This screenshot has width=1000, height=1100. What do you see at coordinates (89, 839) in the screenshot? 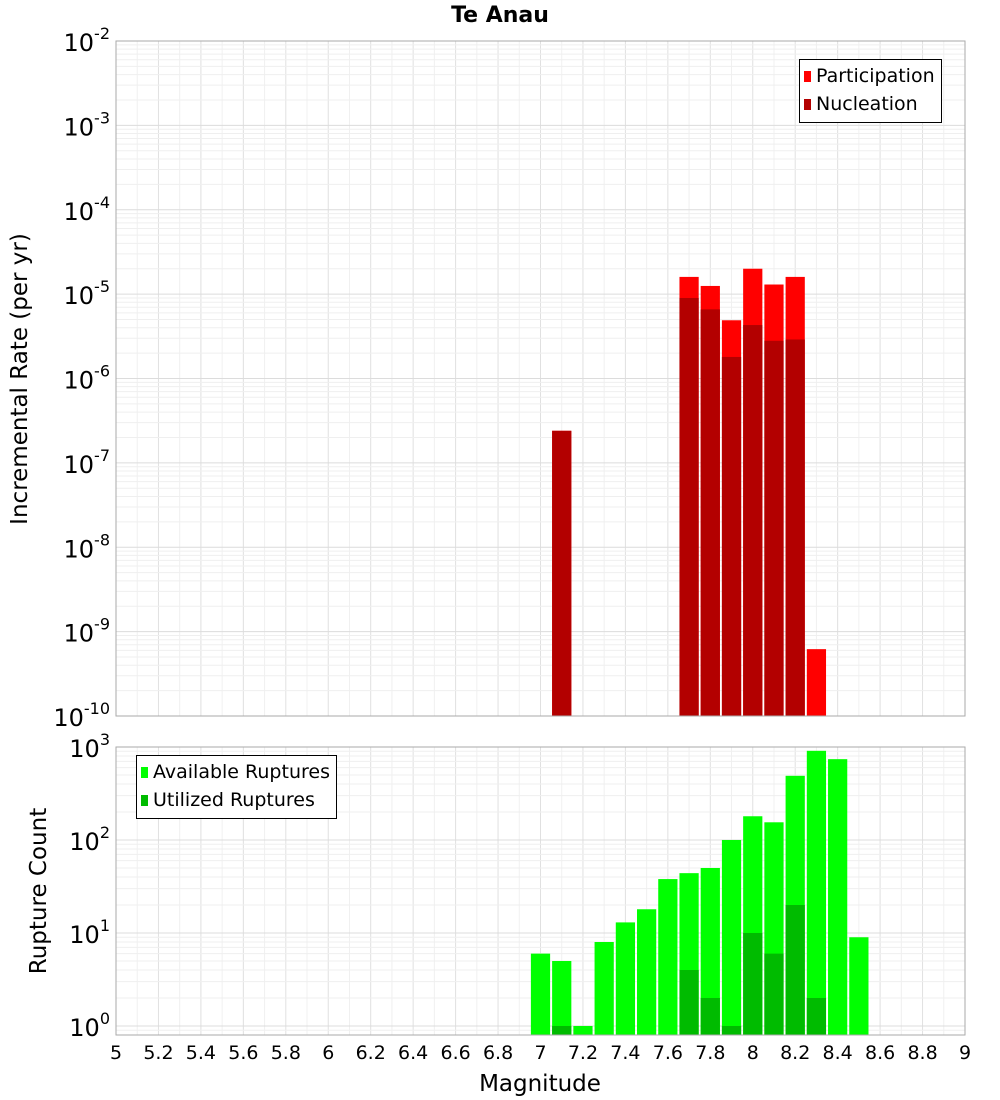
I see `y-tick-label: 10²` at bounding box center [89, 839].